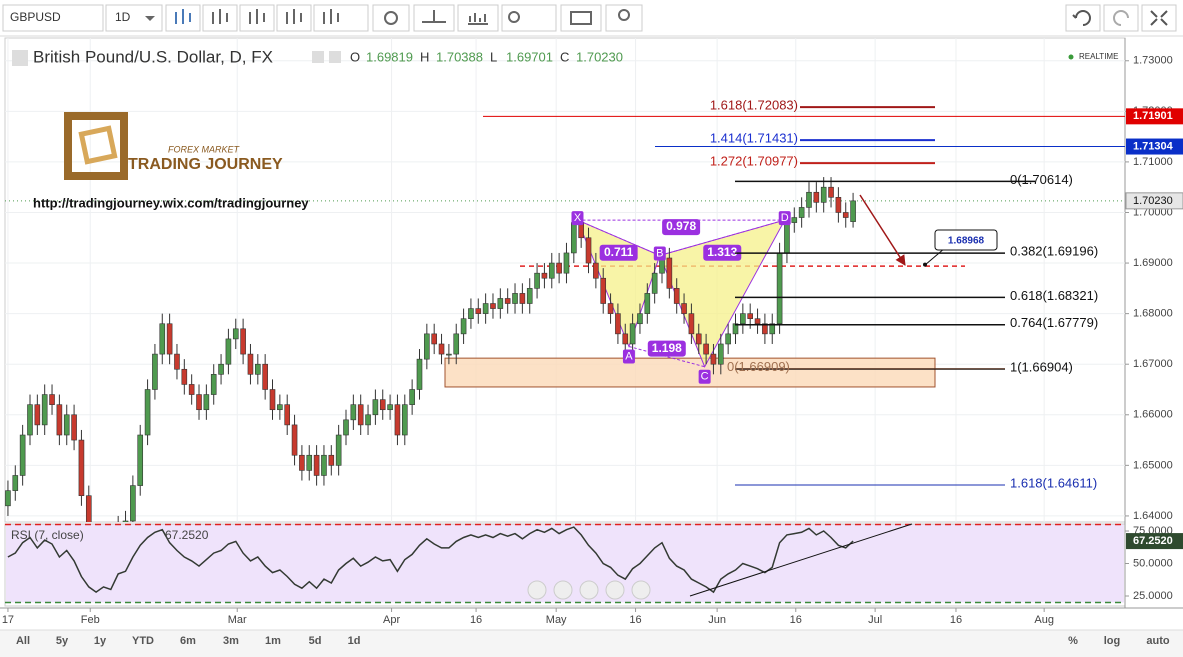 The height and width of the screenshot is (657, 1183). I want to click on range-button: 1d, so click(354, 641).